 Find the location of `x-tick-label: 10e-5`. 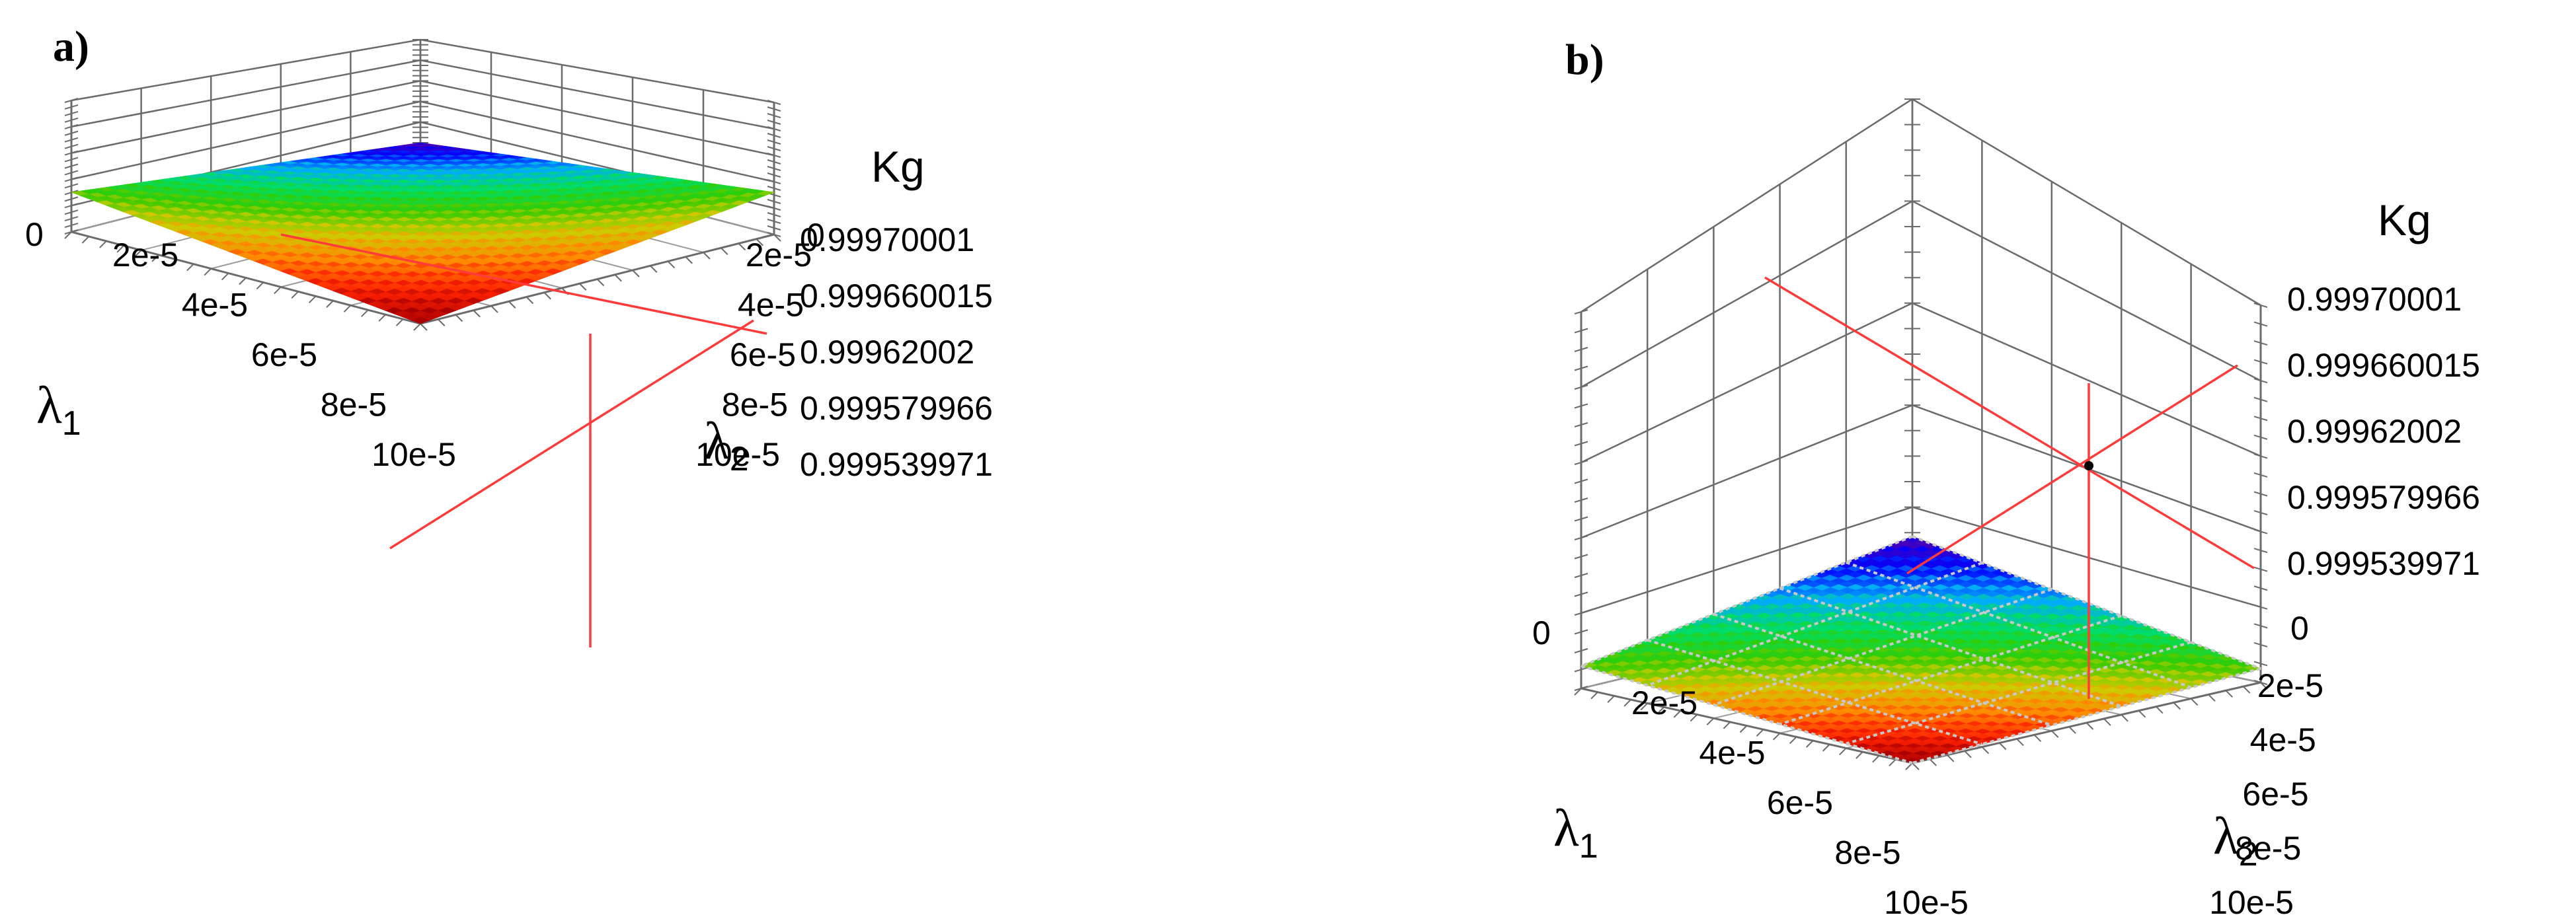

x-tick-label: 10e-5 is located at coordinates (413, 455).